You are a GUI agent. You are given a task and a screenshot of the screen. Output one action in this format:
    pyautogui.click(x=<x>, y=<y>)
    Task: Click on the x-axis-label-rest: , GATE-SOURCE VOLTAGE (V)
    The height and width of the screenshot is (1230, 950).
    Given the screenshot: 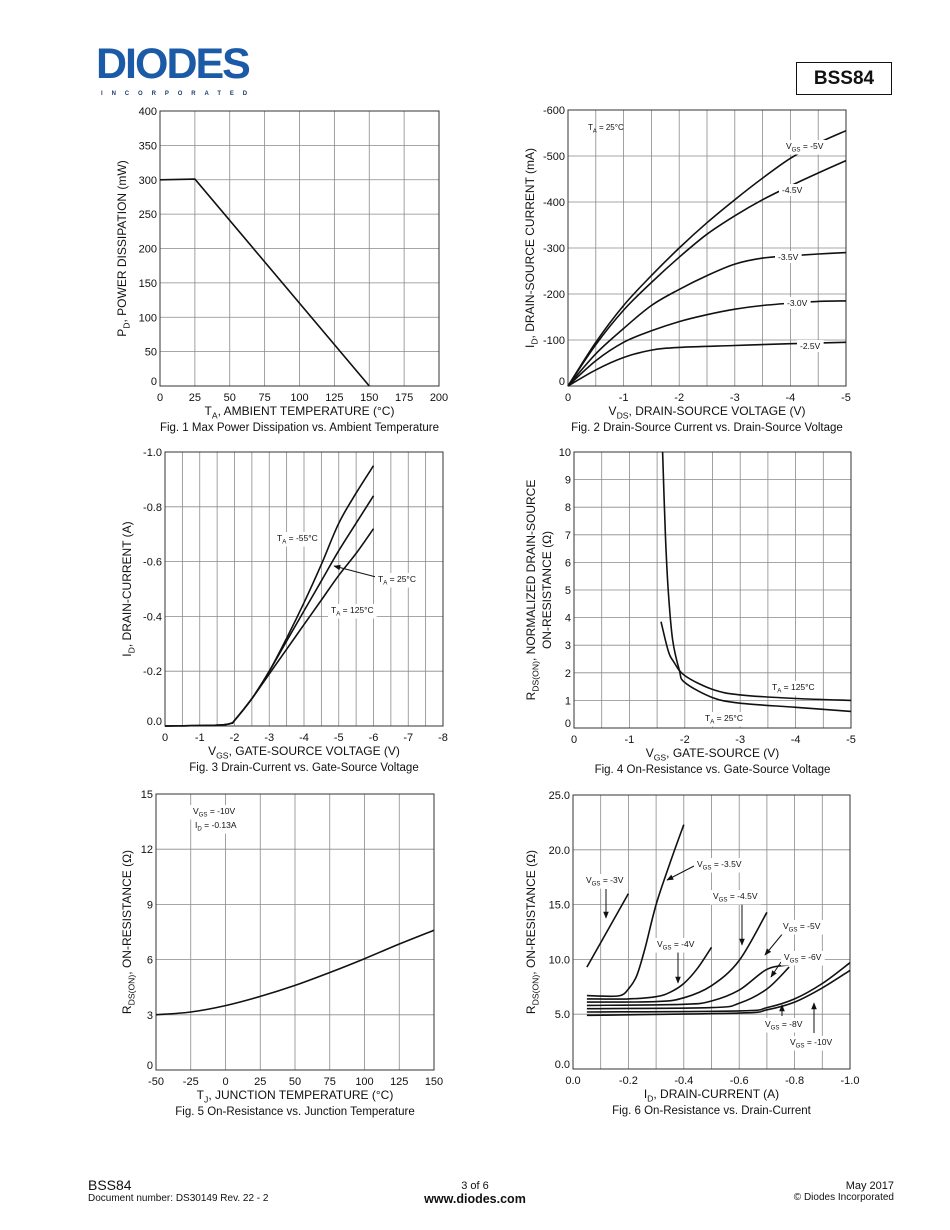 What is the action you would take?
    pyautogui.click(x=314, y=751)
    